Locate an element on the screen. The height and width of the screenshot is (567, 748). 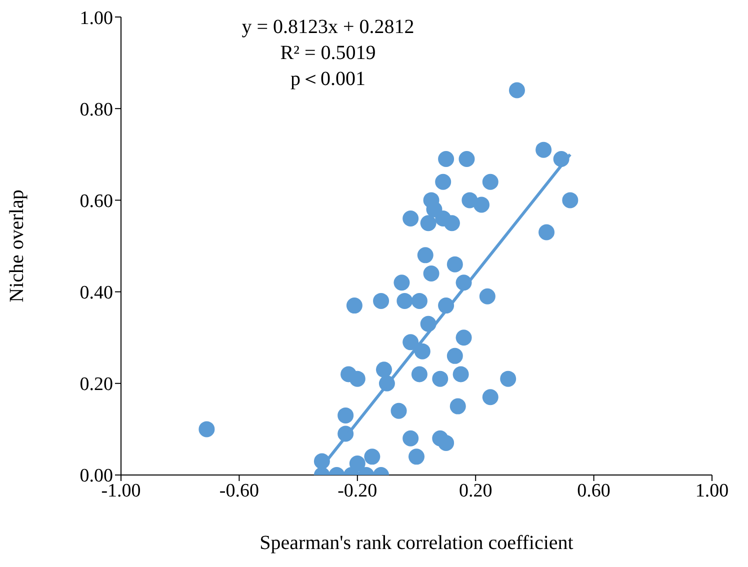
annotation: R² = 0.5019 is located at coordinates (328, 53).